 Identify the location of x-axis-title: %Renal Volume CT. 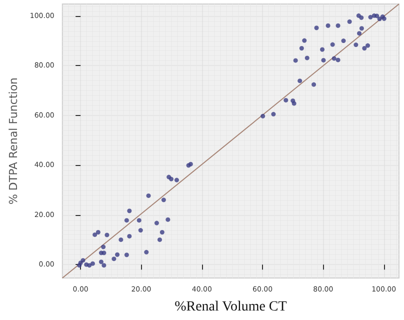
(231, 307).